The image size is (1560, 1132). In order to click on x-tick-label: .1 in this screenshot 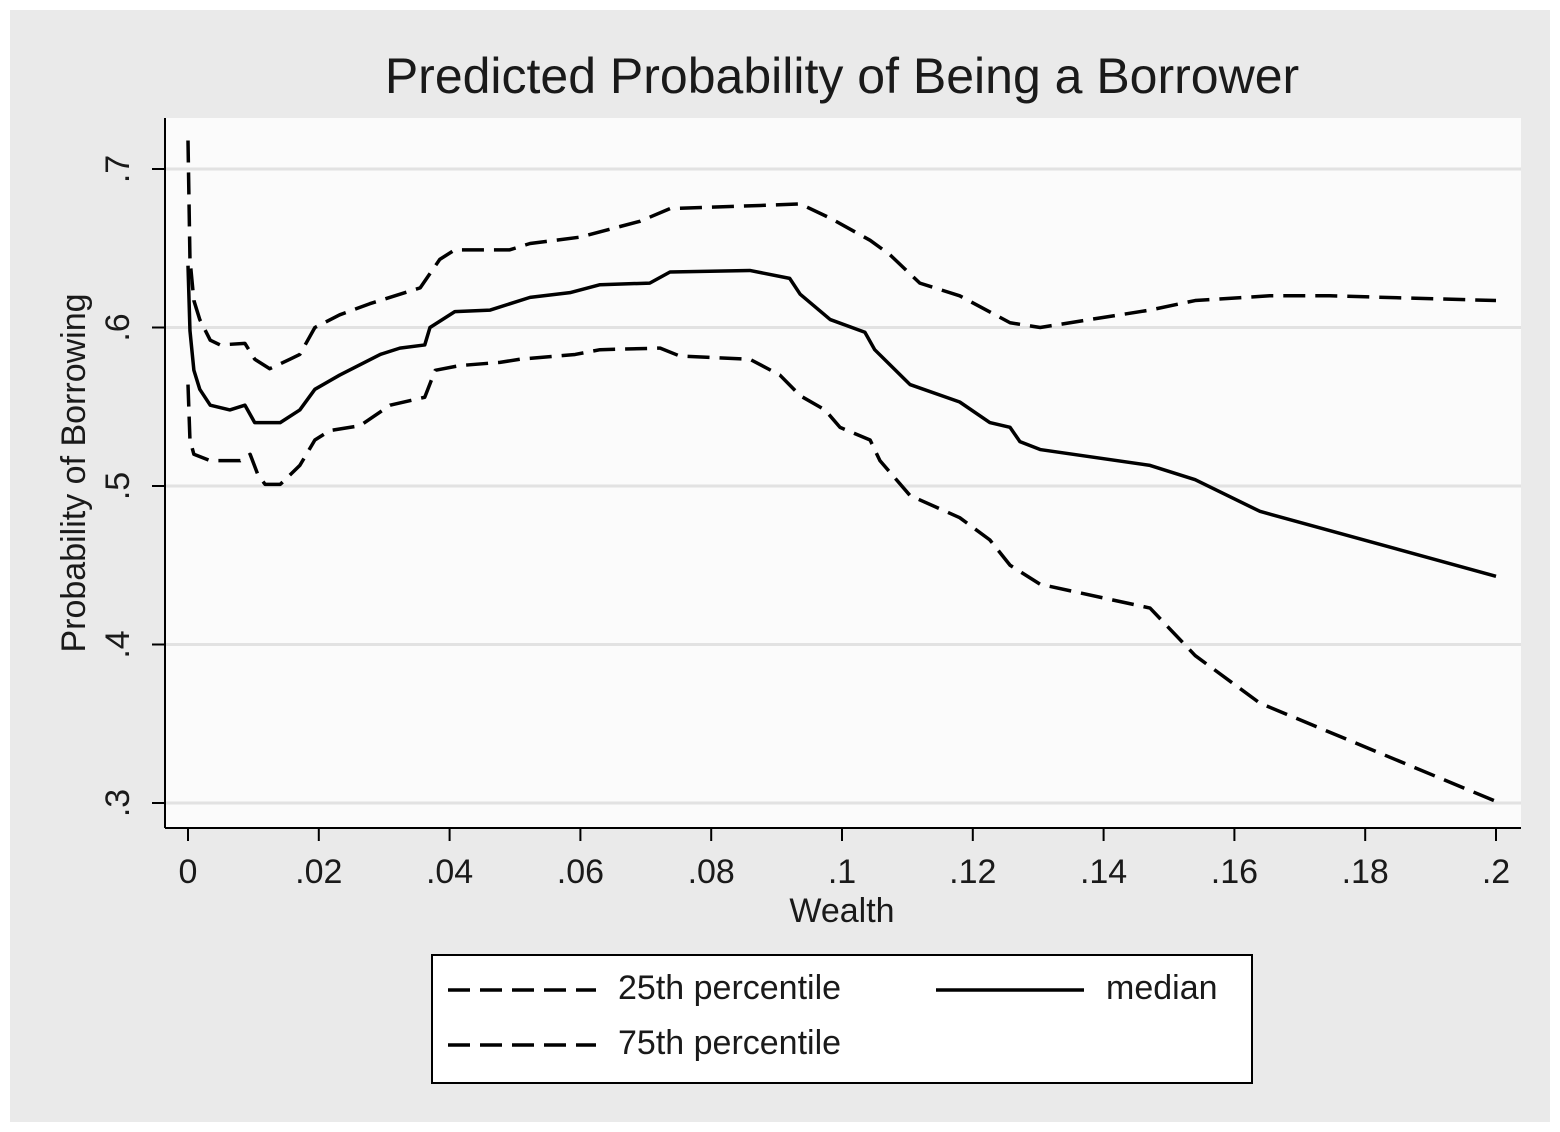, I will do `click(842, 872)`.